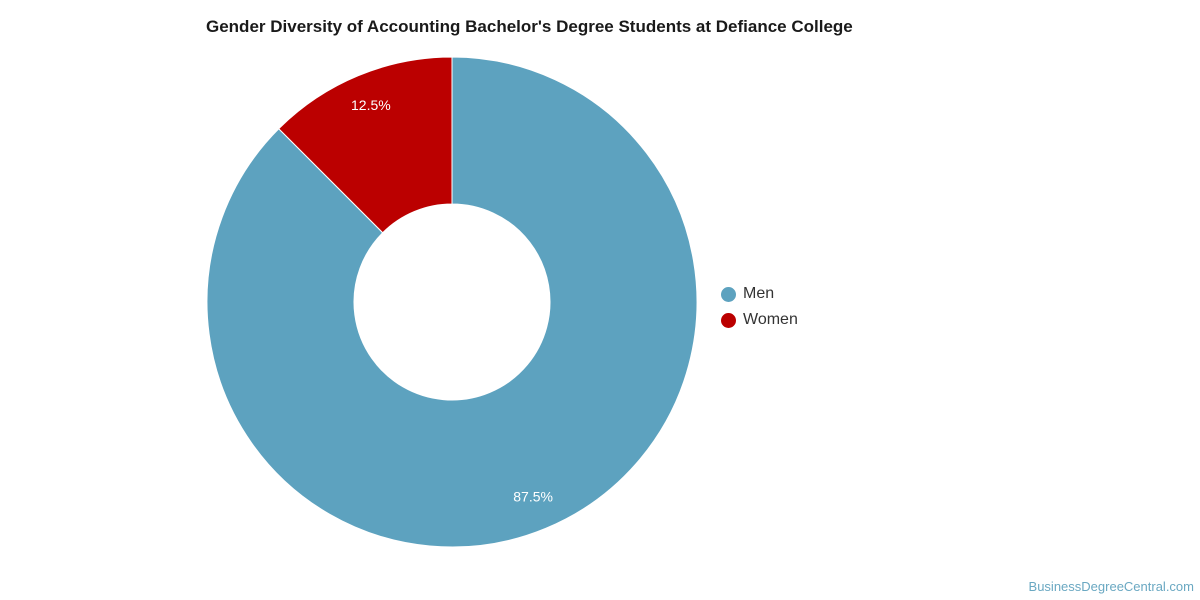  I want to click on legend-item-men: Men, so click(759, 294).